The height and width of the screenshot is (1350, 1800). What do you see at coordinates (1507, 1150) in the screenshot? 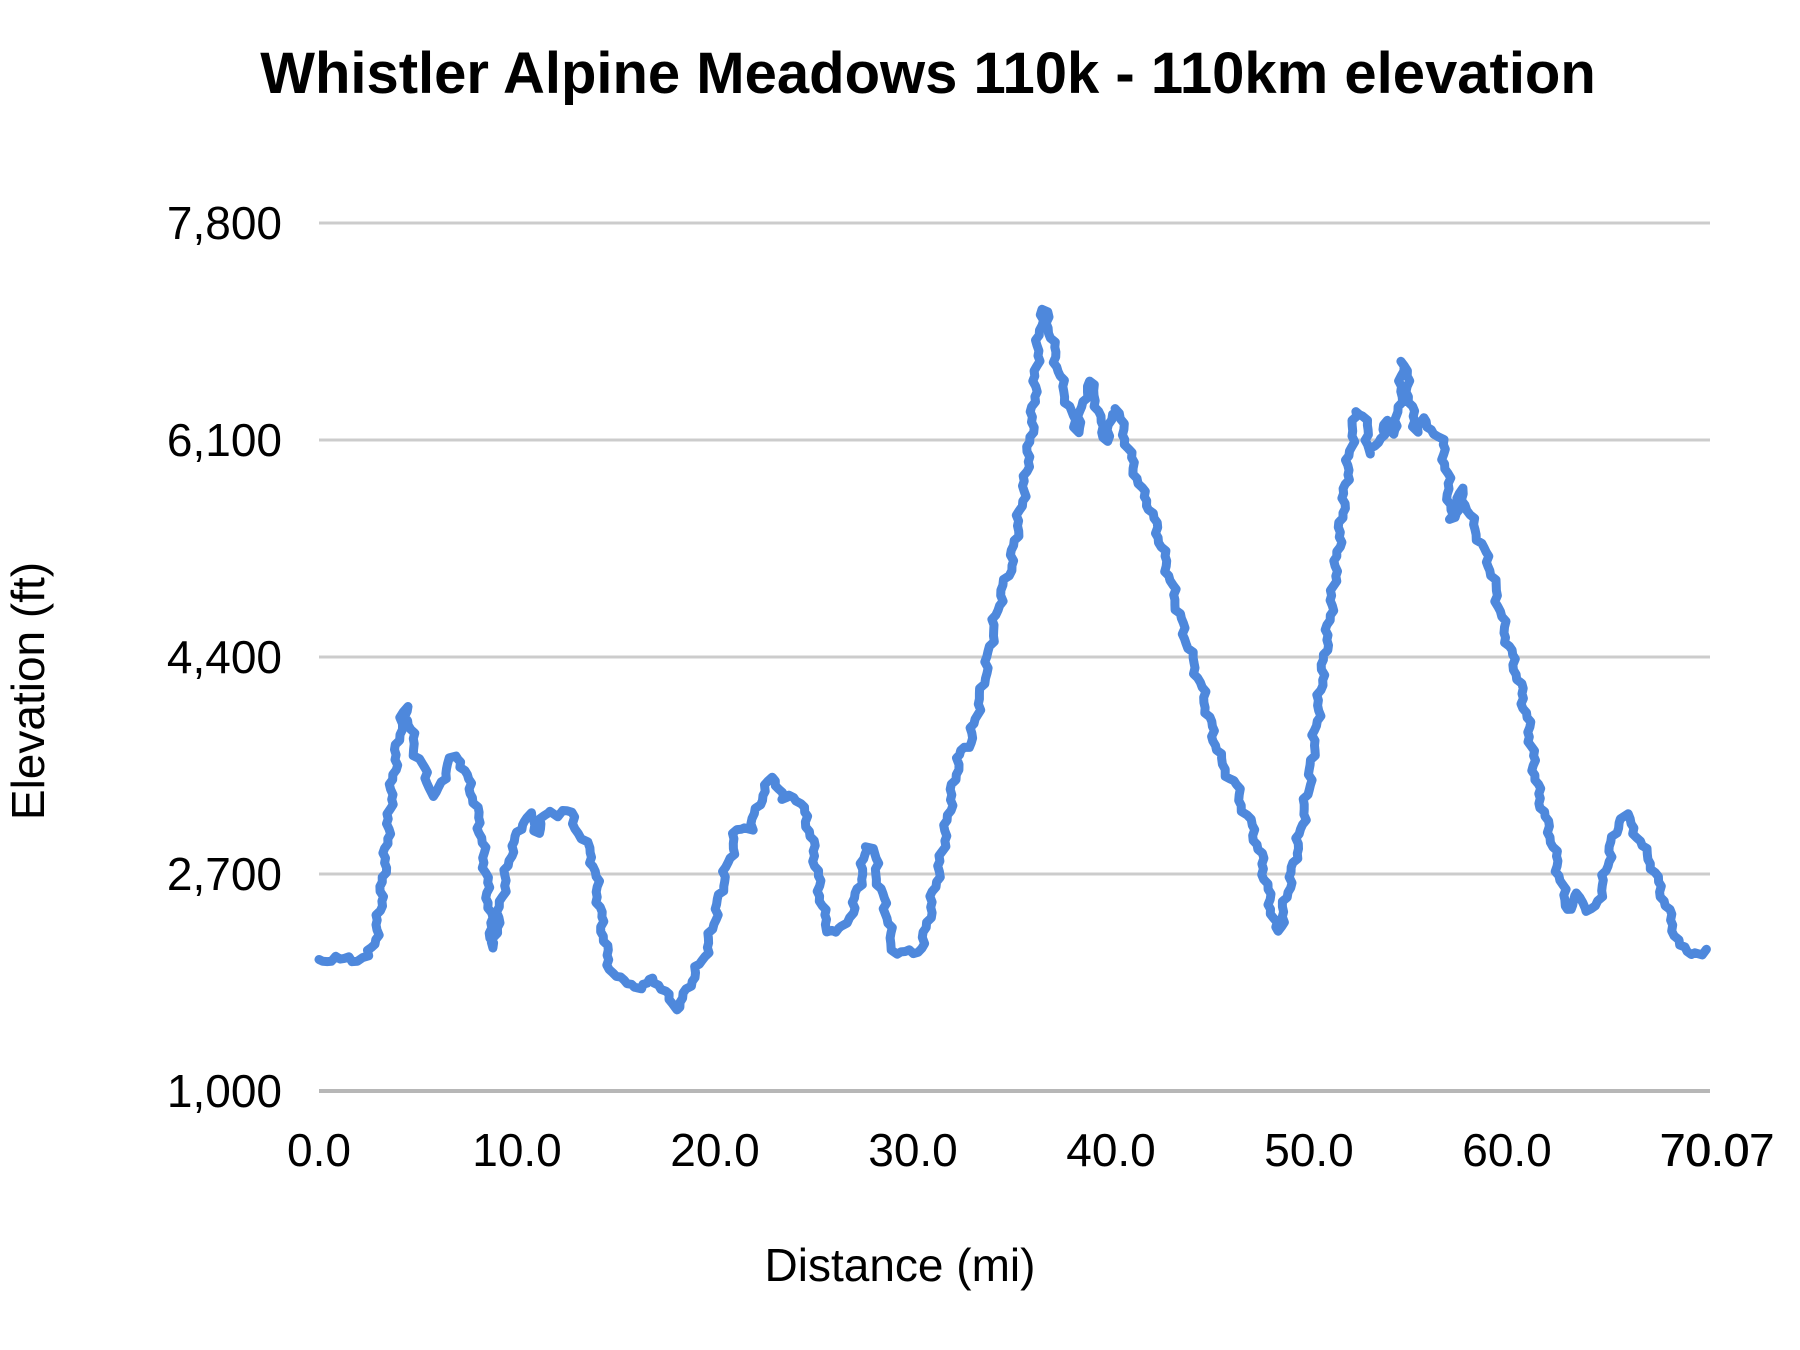
I see `x-tick-label: 60.0` at bounding box center [1507, 1150].